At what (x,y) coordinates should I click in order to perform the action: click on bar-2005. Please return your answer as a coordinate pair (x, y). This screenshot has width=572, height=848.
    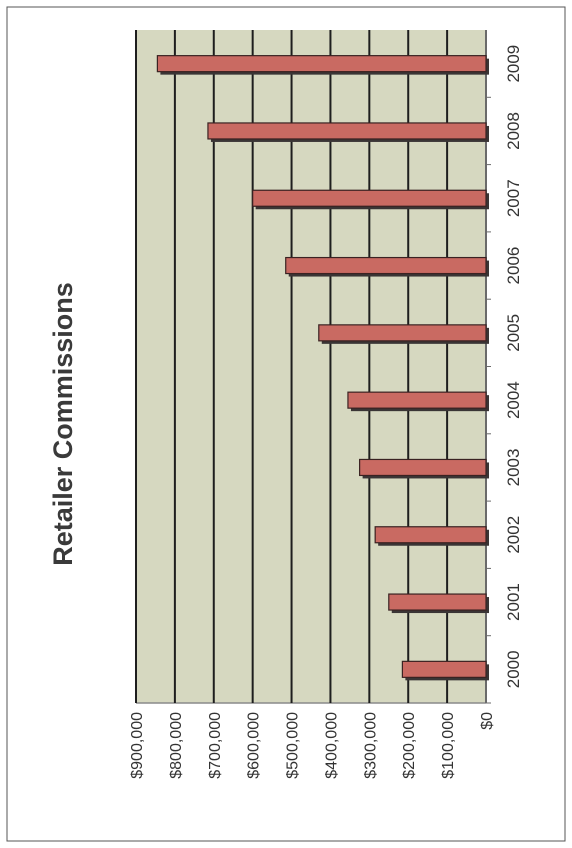
    Looking at the image, I should click on (402, 333).